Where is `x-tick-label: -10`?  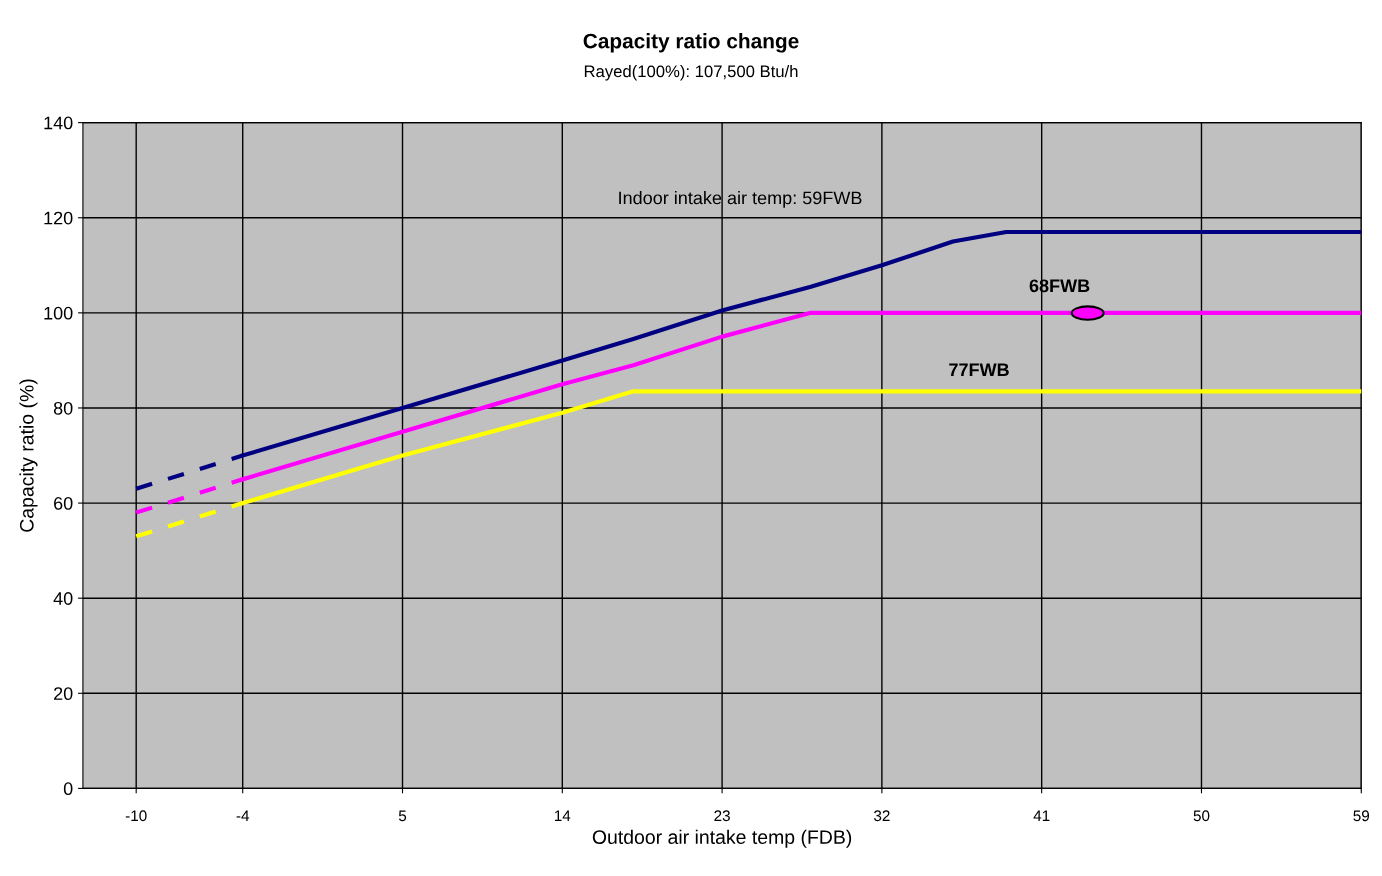
x-tick-label: -10 is located at coordinates (136, 816).